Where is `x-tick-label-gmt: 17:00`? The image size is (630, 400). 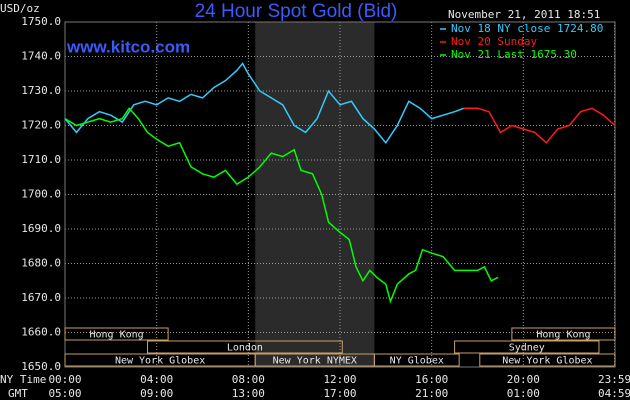 x-tick-label-gmt: 17:00 is located at coordinates (339, 393).